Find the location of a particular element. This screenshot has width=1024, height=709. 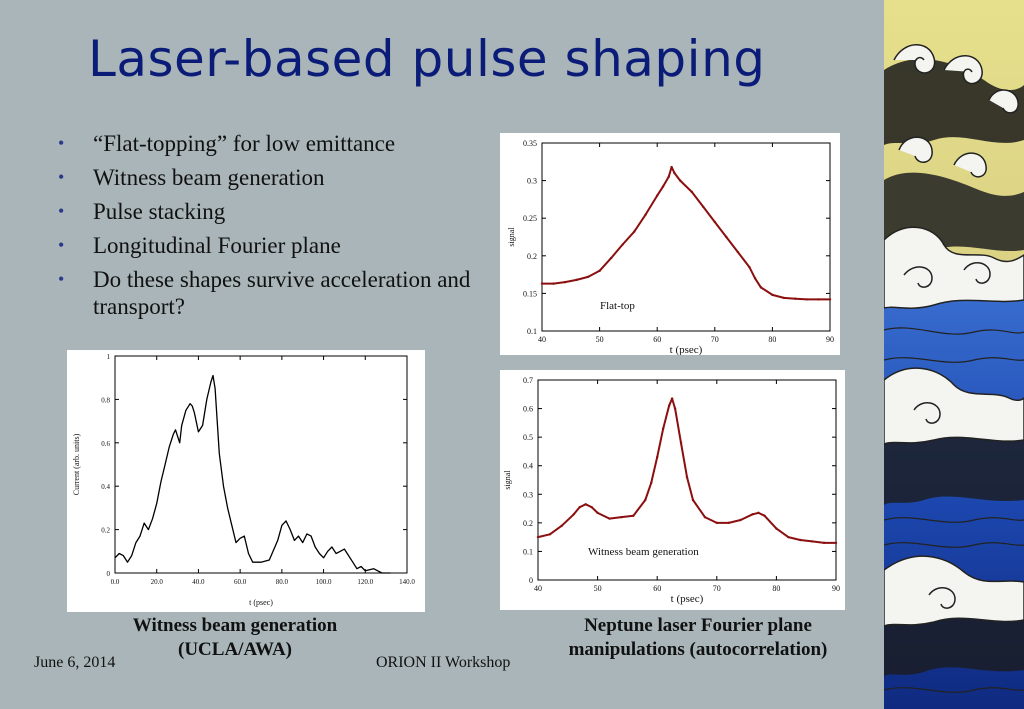

caption-left: Witness beam generation (UCLA/AWA) is located at coordinates (235, 638).